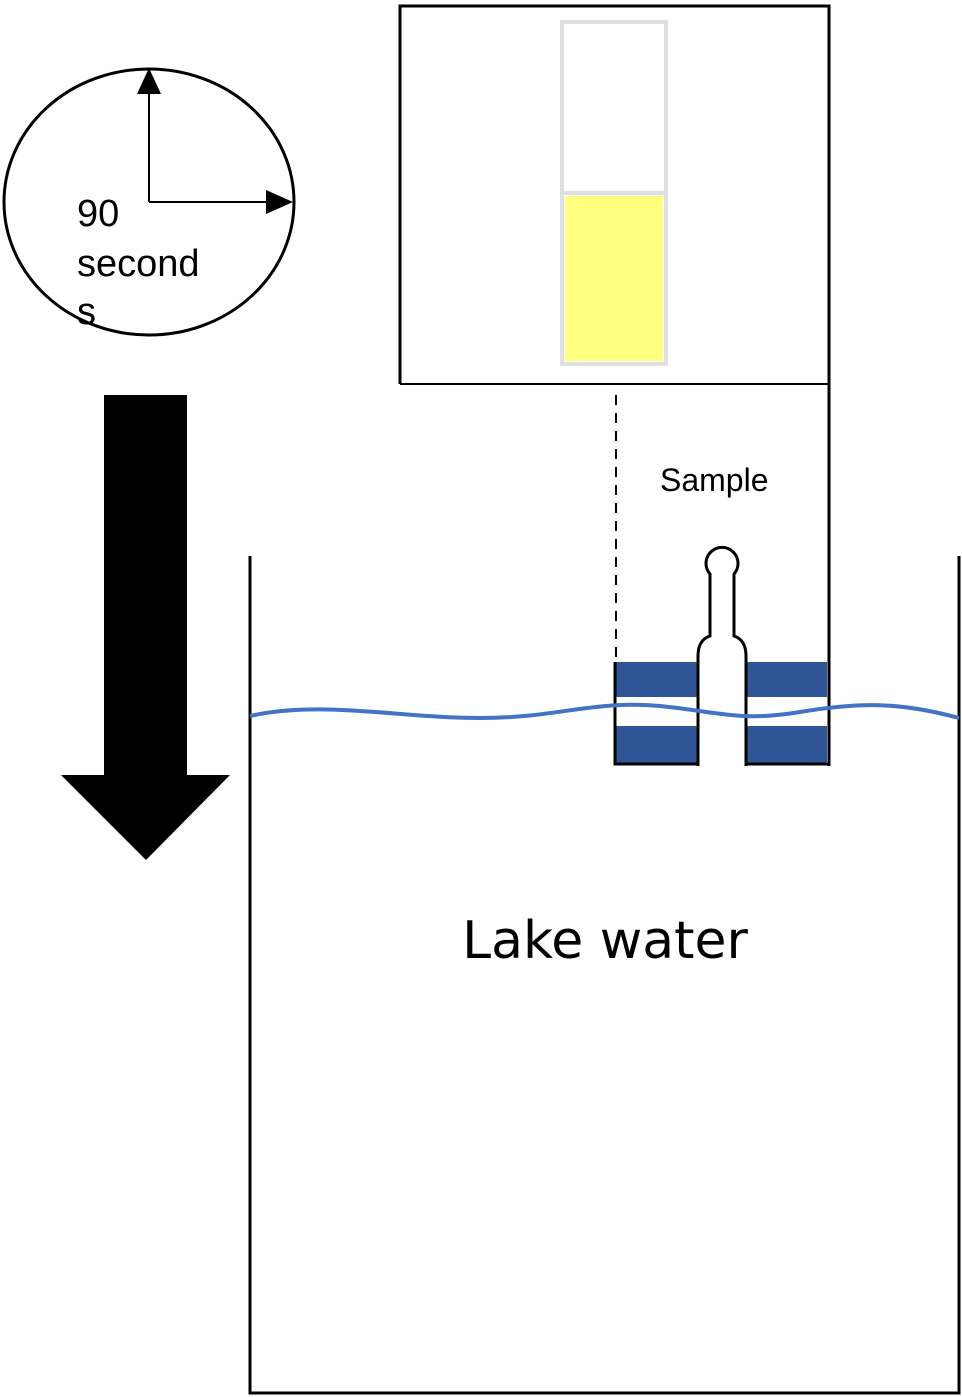  Describe the element at coordinates (149, 81) in the screenshot. I see `clock-hand-vertical-arrowhead-icon` at that location.